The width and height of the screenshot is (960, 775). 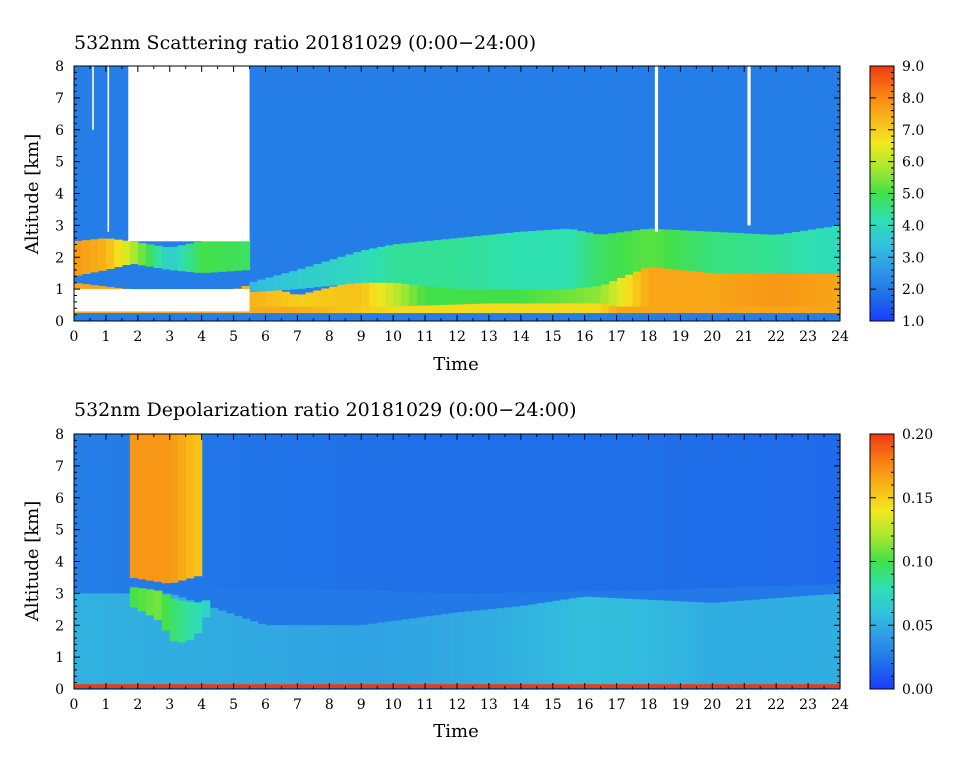 What do you see at coordinates (59, 290) in the screenshot?
I see `scattering-y-tick-label: 1` at bounding box center [59, 290].